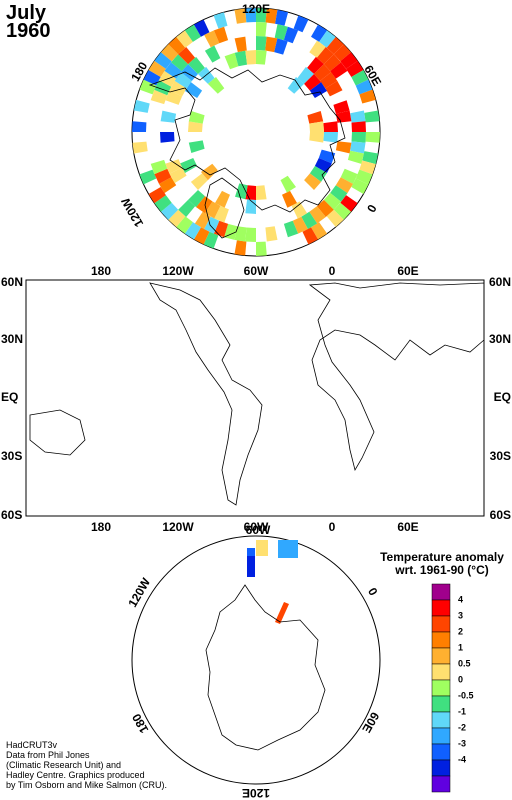 The image size is (512, 800). What do you see at coordinates (206, 394) in the screenshot?
I see `americas-coastline` at bounding box center [206, 394].